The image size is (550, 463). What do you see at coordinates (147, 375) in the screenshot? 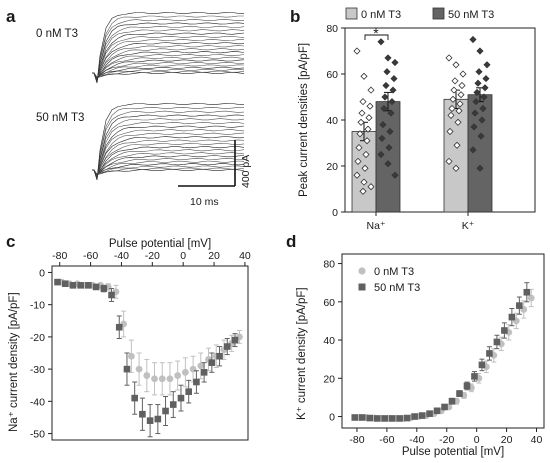
I see `data-point-control` at bounding box center [147, 375].